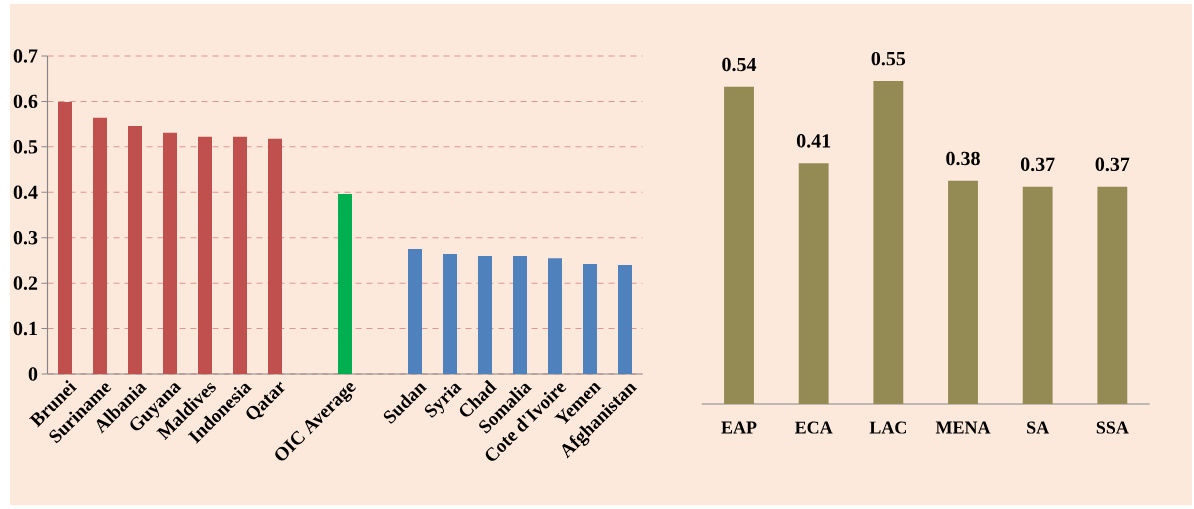  I want to click on data-label: 0.54, so click(739, 64).